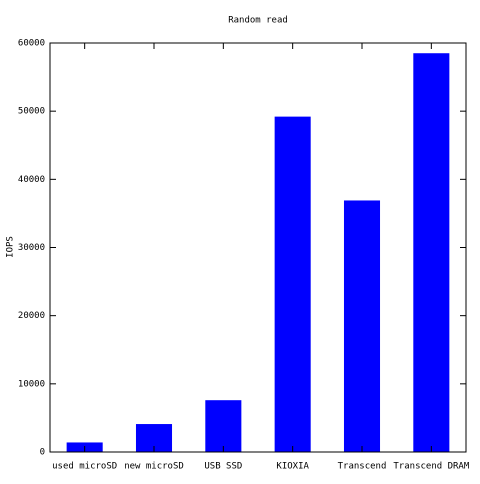 Image resolution: width=480 pixels, height=484 pixels. I want to click on y-tick-label: 20000, so click(31, 316).